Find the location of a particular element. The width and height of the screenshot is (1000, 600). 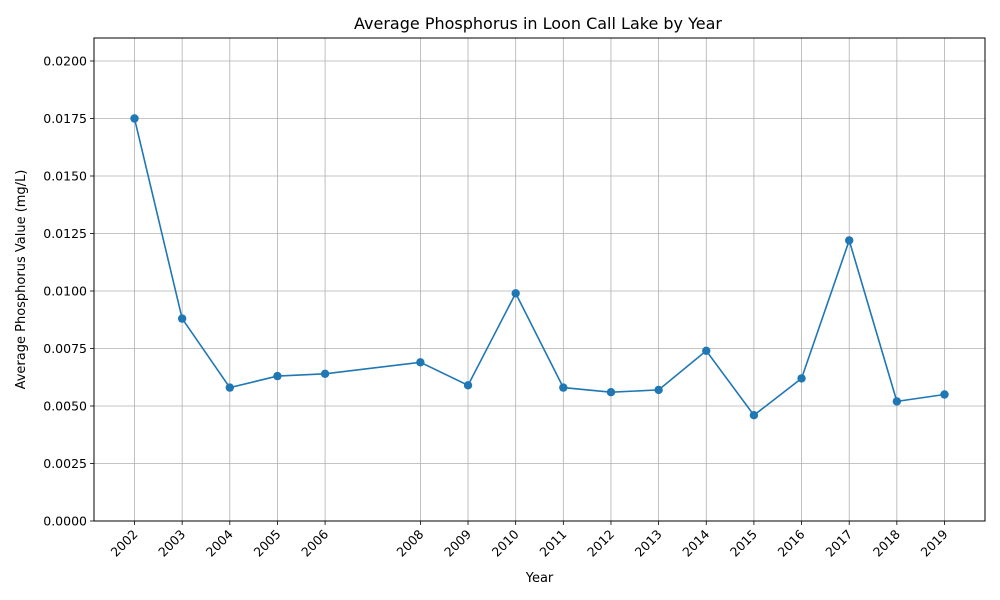

x-tick-label: 2009 is located at coordinates (457, 542).